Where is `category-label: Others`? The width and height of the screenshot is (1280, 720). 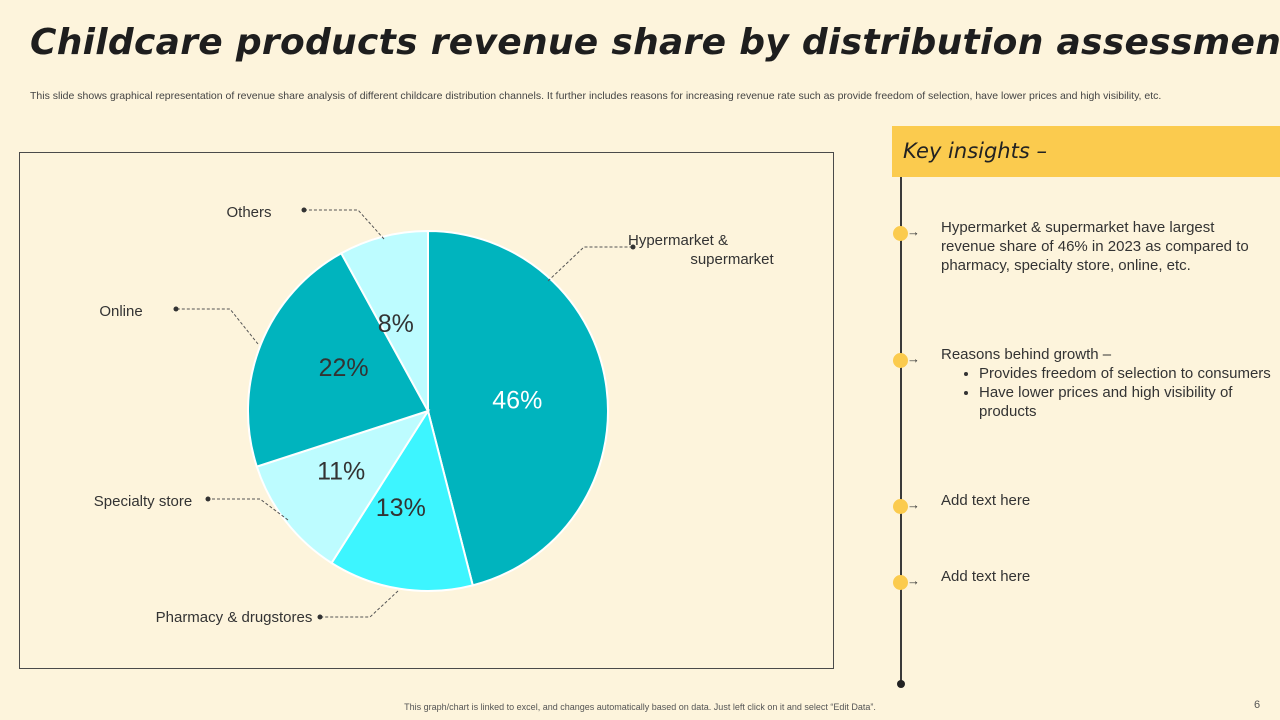 category-label: Others is located at coordinates (248, 212).